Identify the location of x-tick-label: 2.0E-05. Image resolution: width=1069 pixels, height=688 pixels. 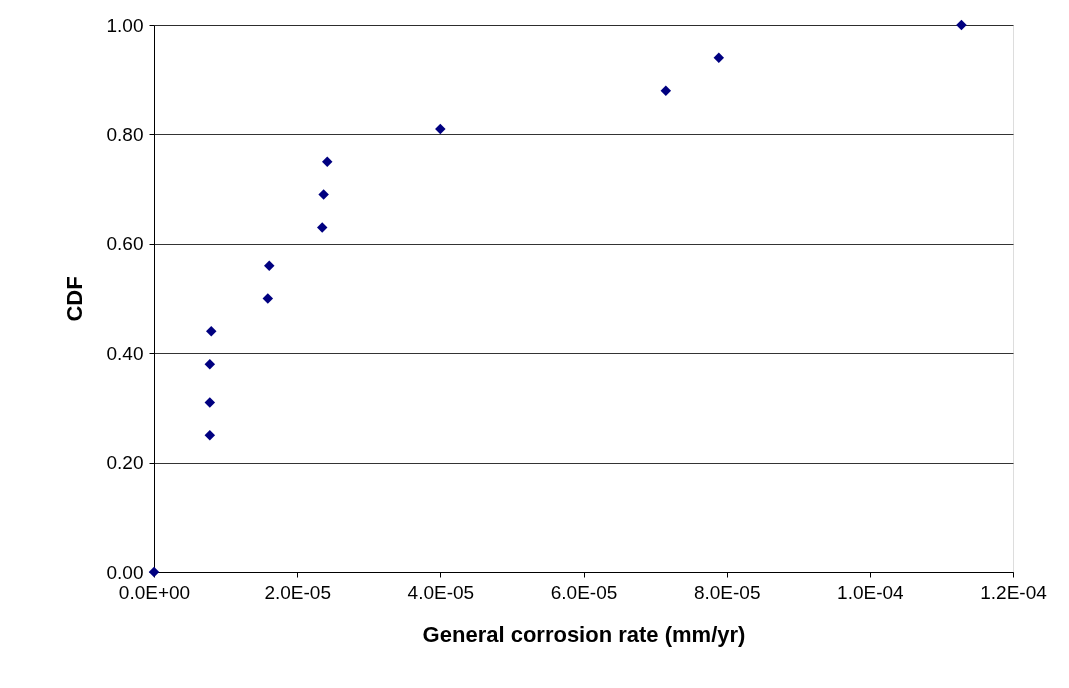
(297, 592).